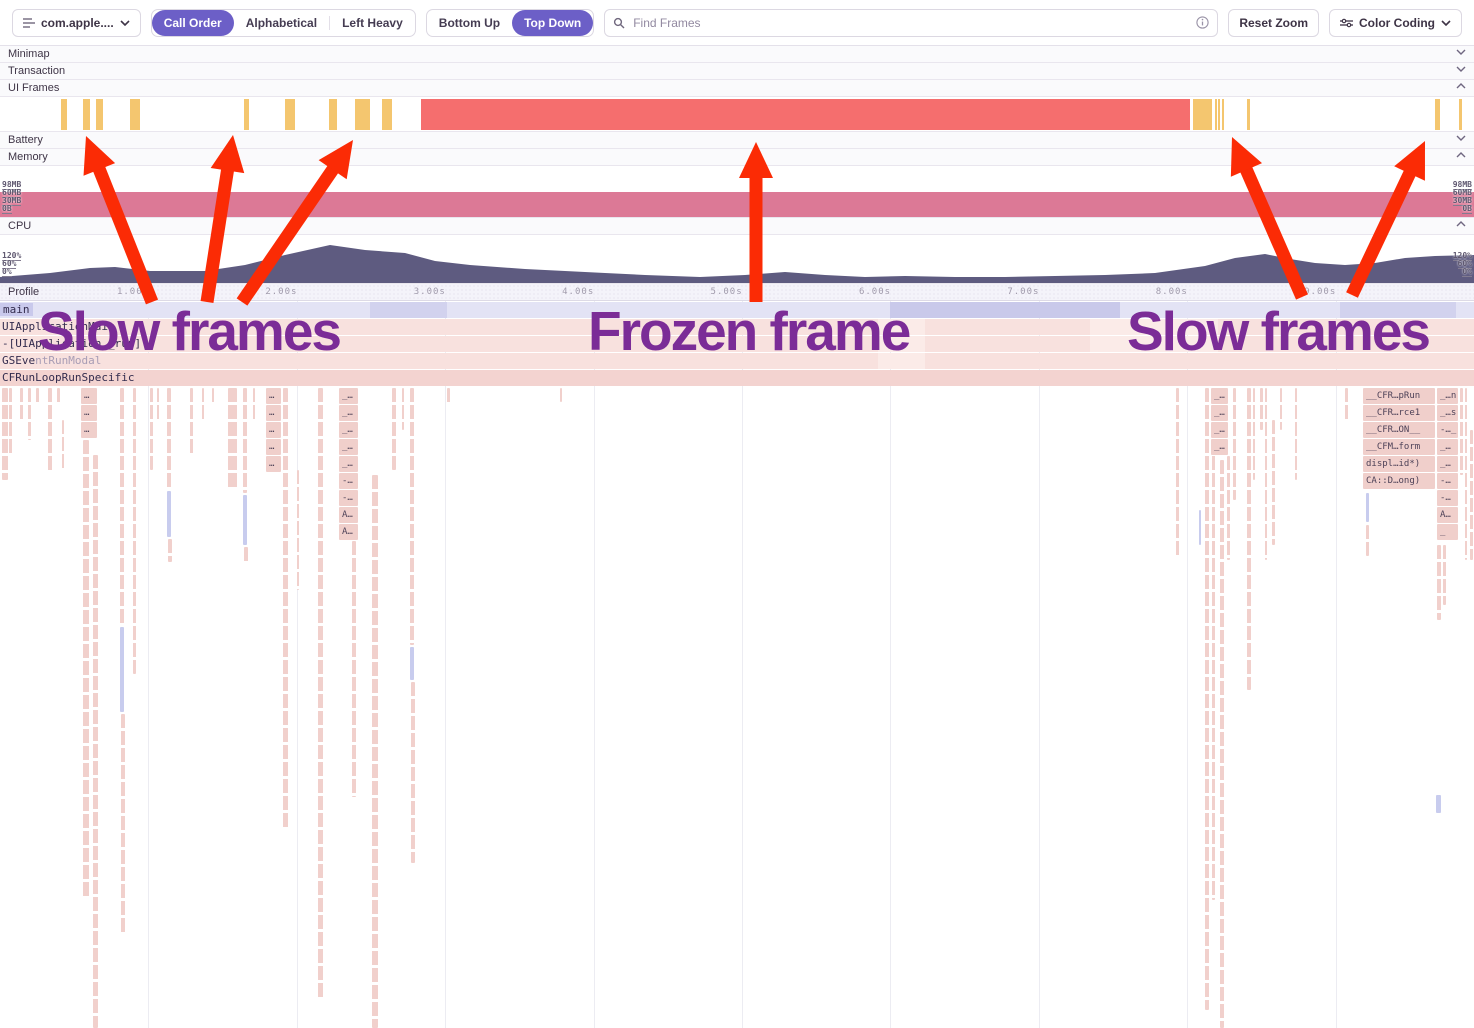 The image size is (1474, 1028). I want to click on direction-option-top-down: Top Down, so click(553, 22).